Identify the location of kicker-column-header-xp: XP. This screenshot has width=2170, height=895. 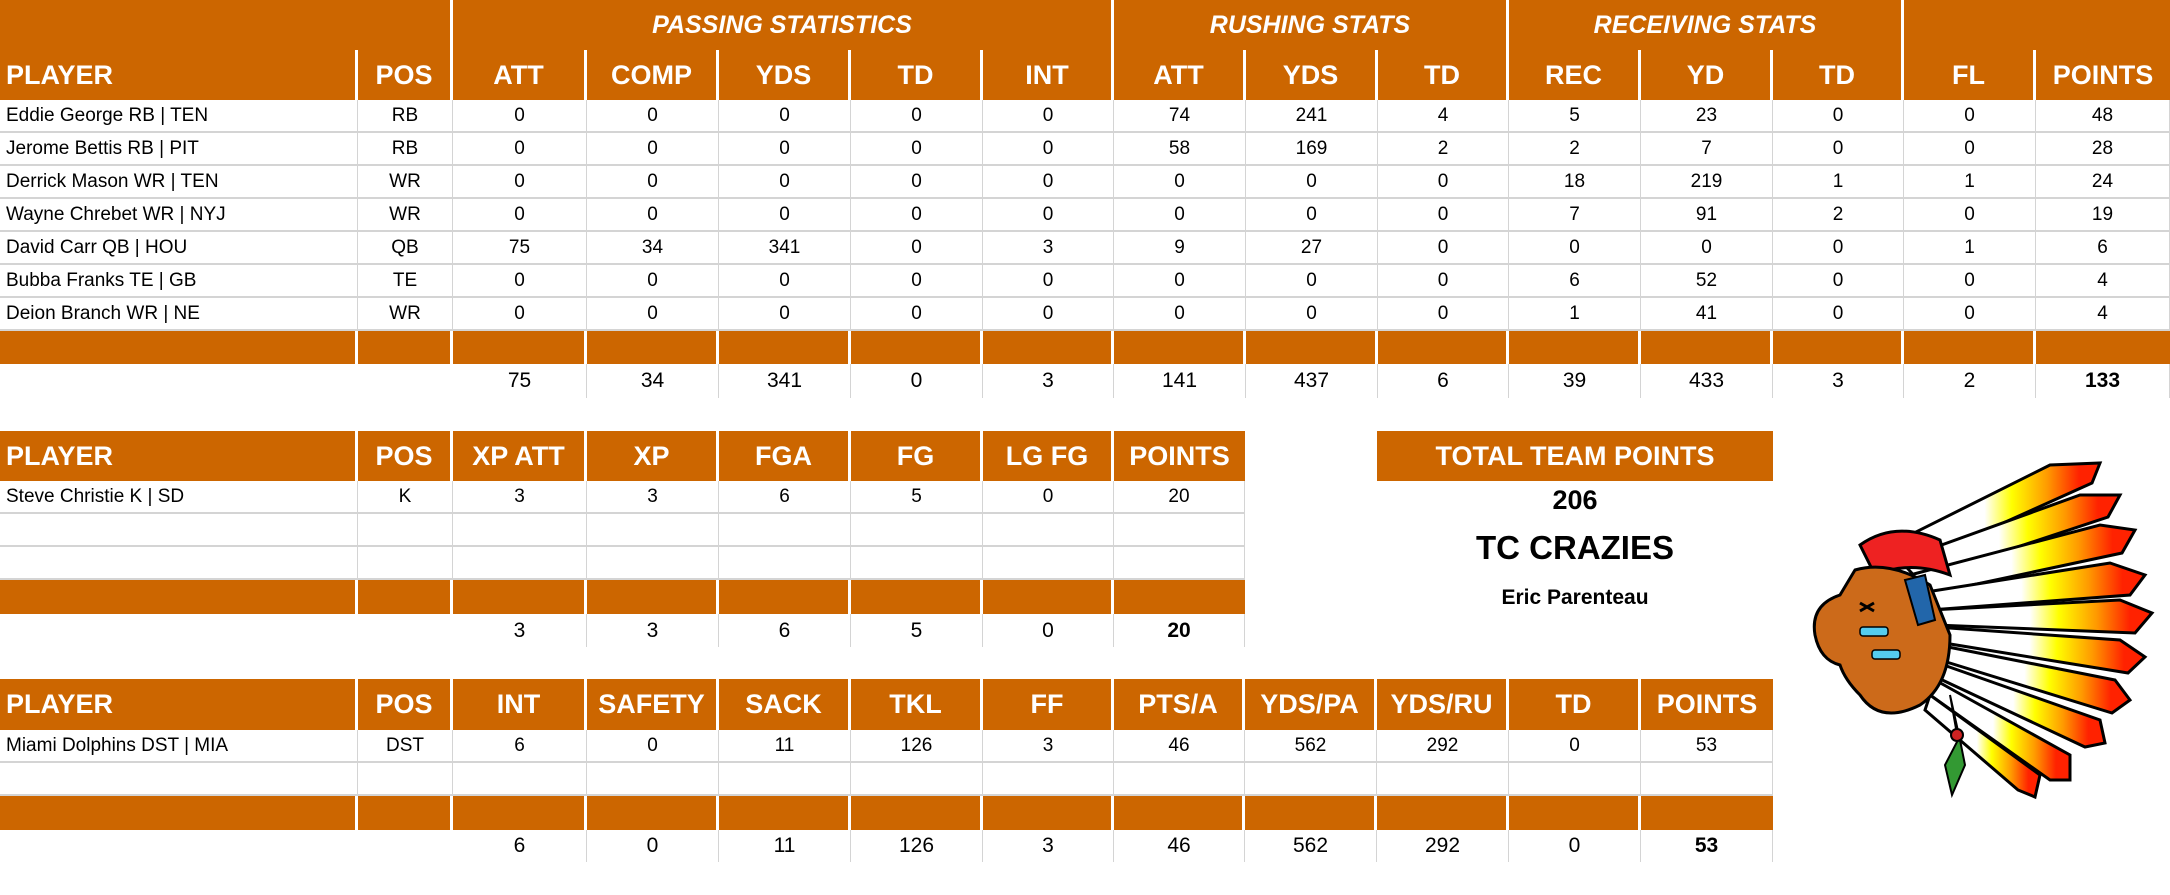
(653, 456).